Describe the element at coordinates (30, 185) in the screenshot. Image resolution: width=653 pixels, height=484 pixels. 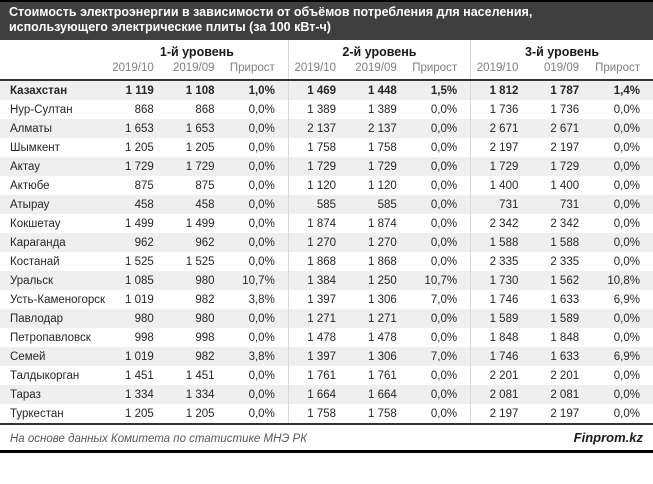
I see `region-cell: Актюбе` at that location.